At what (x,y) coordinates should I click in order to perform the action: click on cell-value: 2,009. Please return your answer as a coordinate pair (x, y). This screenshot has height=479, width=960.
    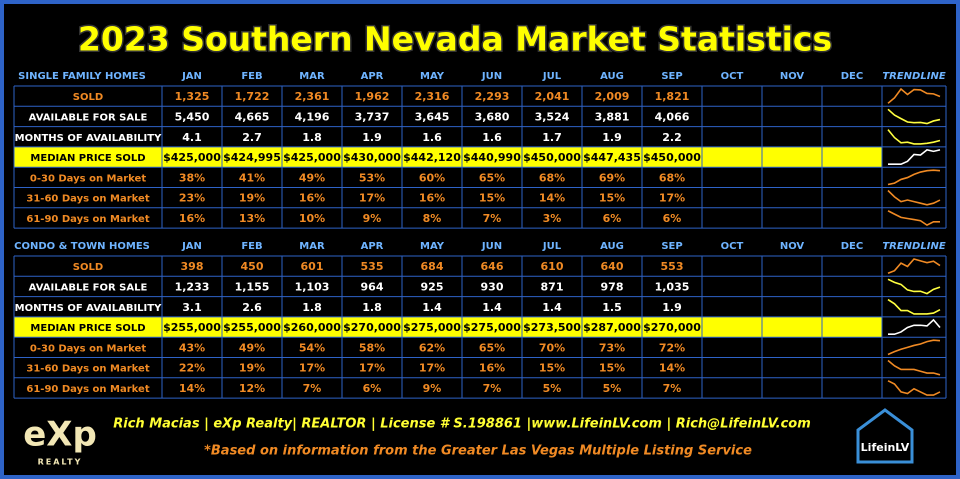
    Looking at the image, I should click on (612, 96).